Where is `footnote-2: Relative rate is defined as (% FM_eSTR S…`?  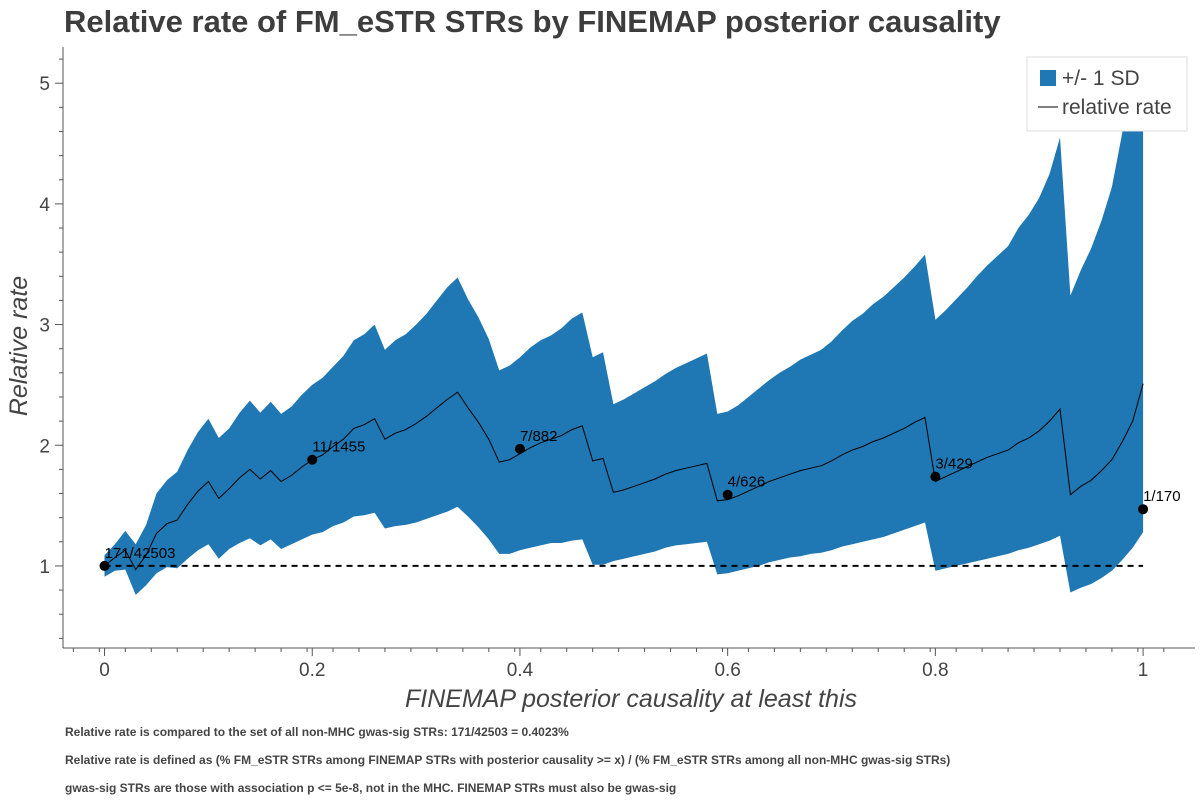 footnote-2: Relative rate is defined as (% FM_eSTR S… is located at coordinates (508, 760).